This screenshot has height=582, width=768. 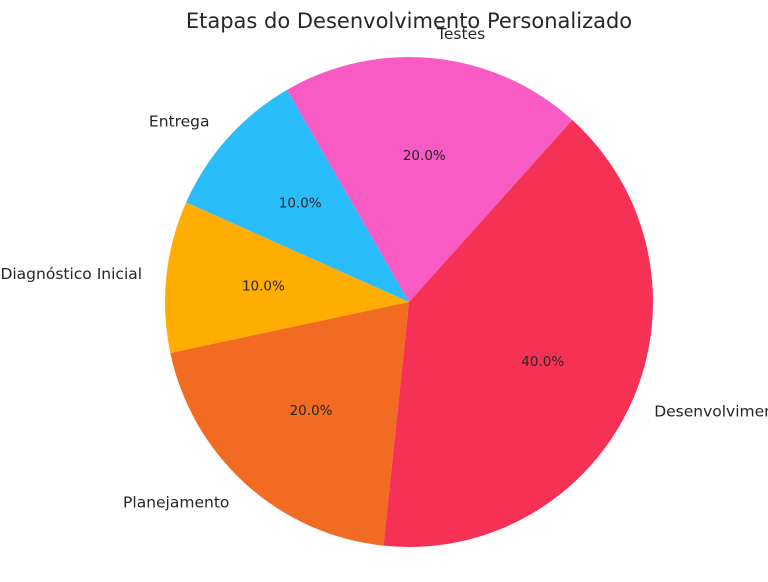 What do you see at coordinates (300, 204) in the screenshot?
I see `percent-label-entrega: 10.0%` at bounding box center [300, 204].